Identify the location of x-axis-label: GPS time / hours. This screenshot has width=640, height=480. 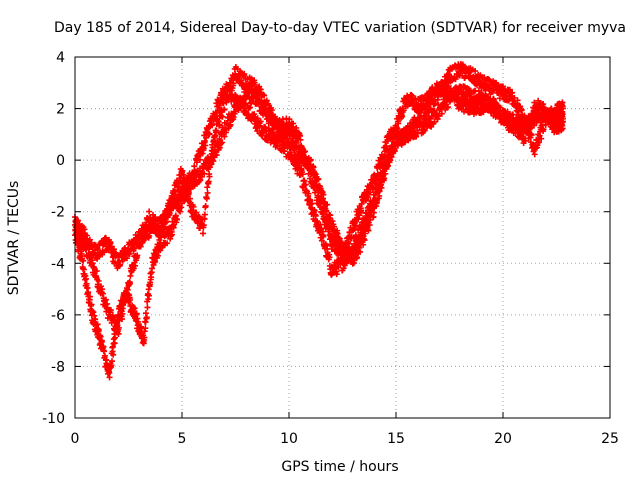
(339, 467).